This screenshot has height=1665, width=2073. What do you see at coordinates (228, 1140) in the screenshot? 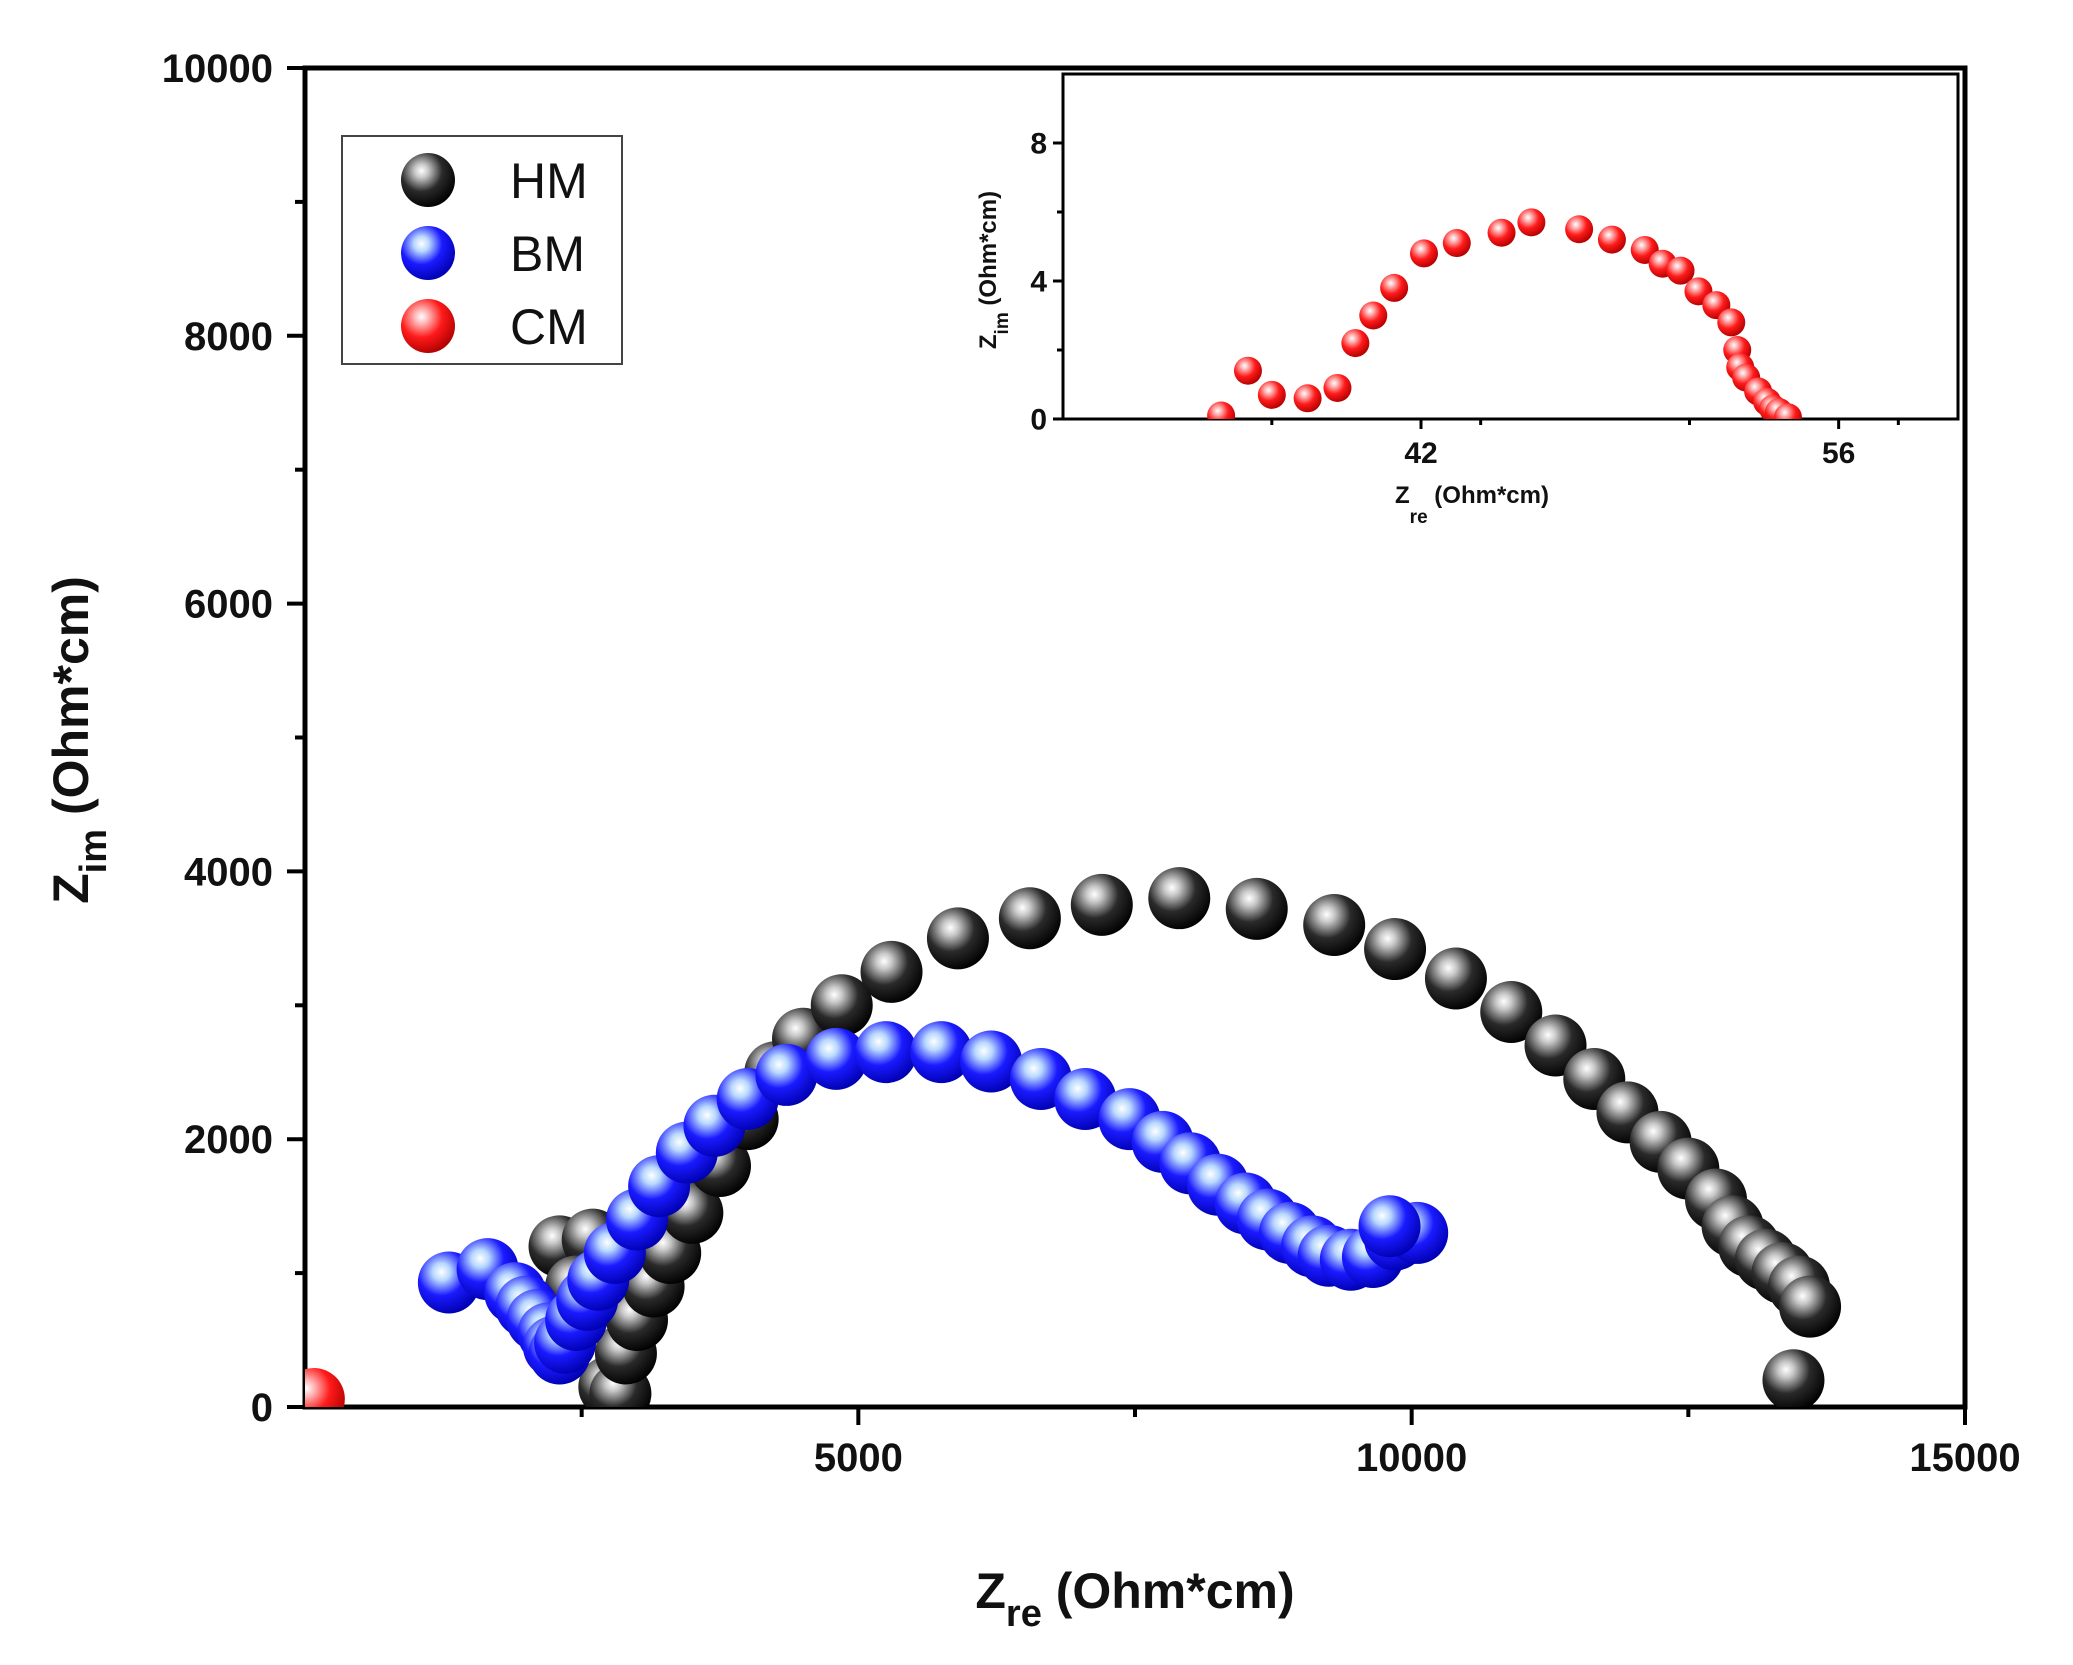
I see `main-y-tick-label: 2000` at bounding box center [228, 1140].